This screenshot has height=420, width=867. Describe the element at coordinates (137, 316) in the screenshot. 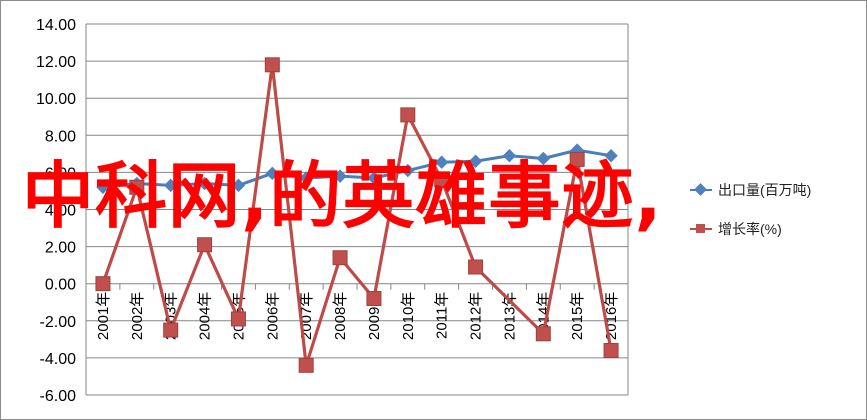

I see `x-tick-label: 2002年` at that location.